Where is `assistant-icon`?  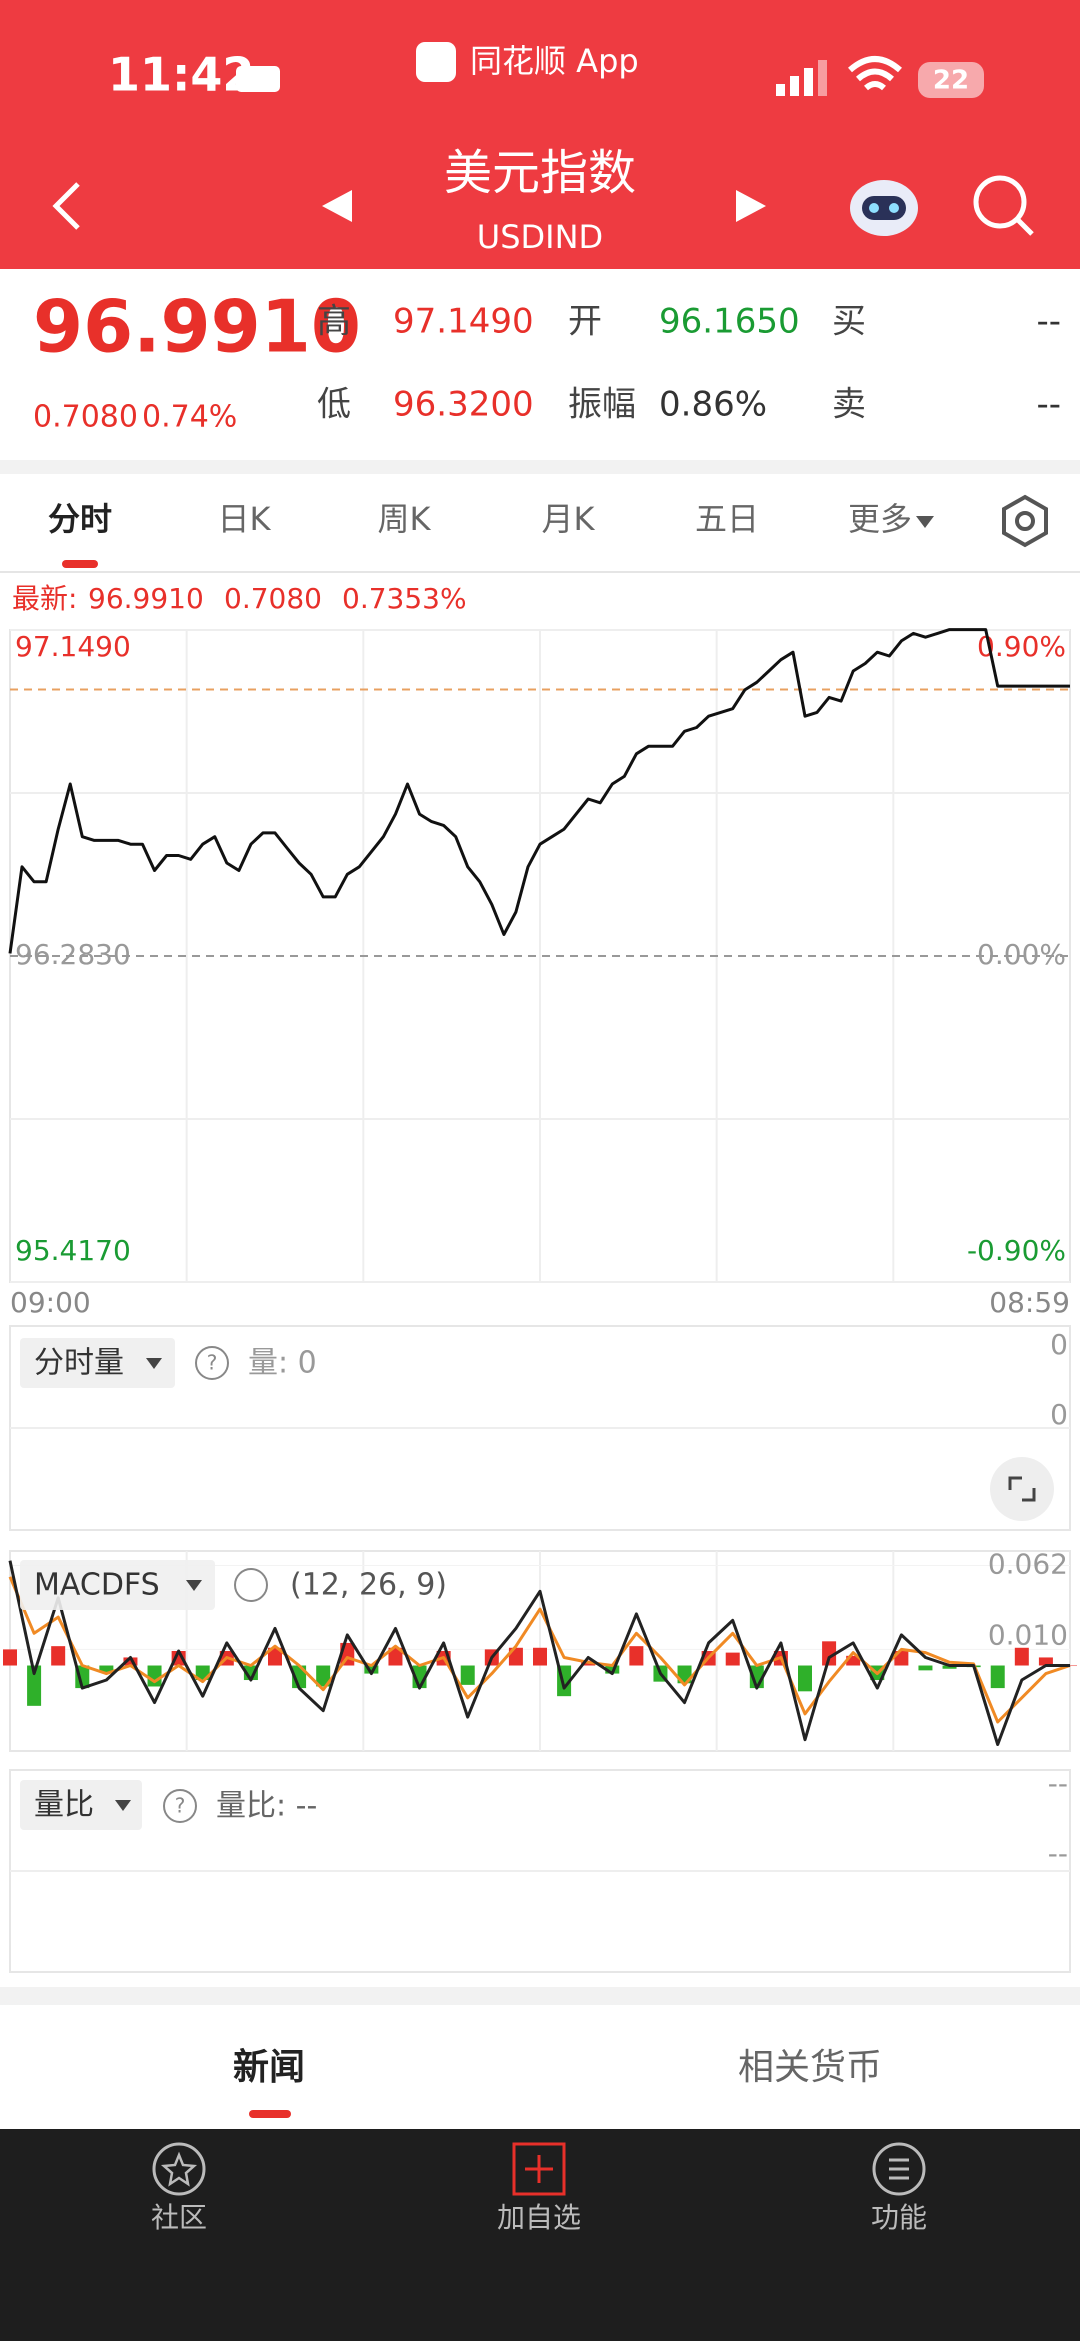 assistant-icon is located at coordinates (884, 208).